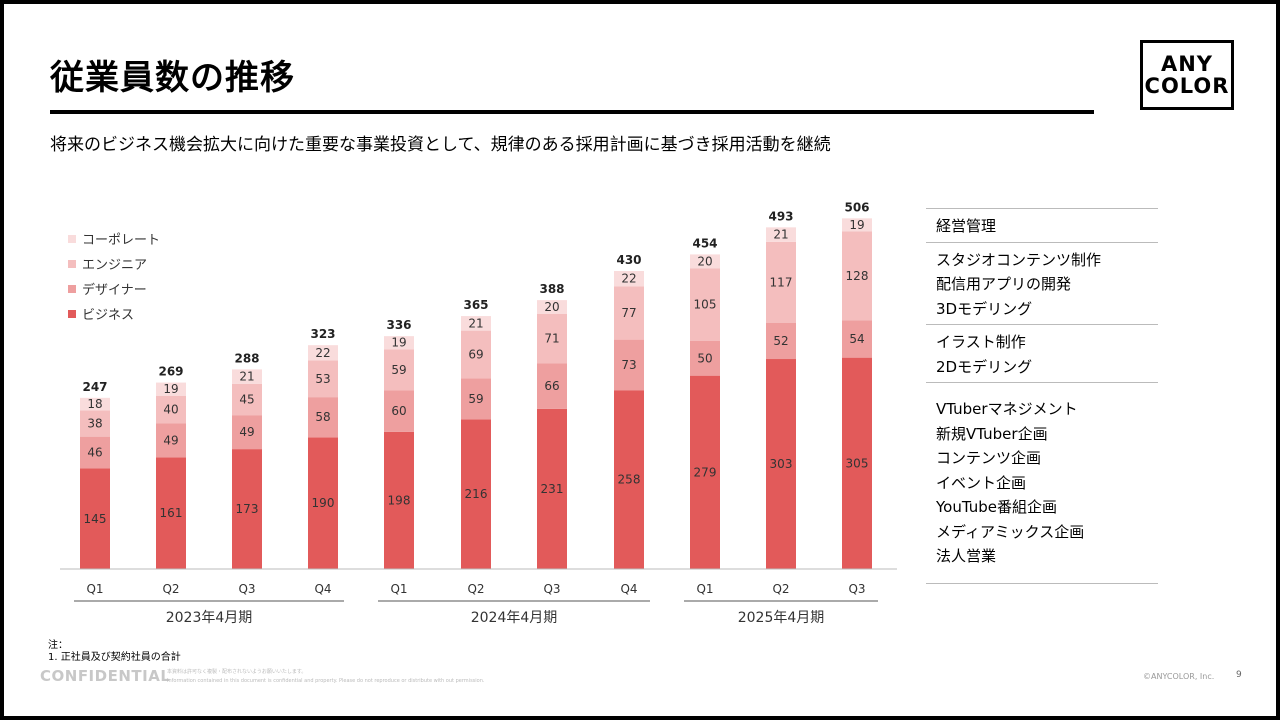 The width and height of the screenshot is (1280, 720). I want to click on logo-line-1: ANY, so click(1187, 64).